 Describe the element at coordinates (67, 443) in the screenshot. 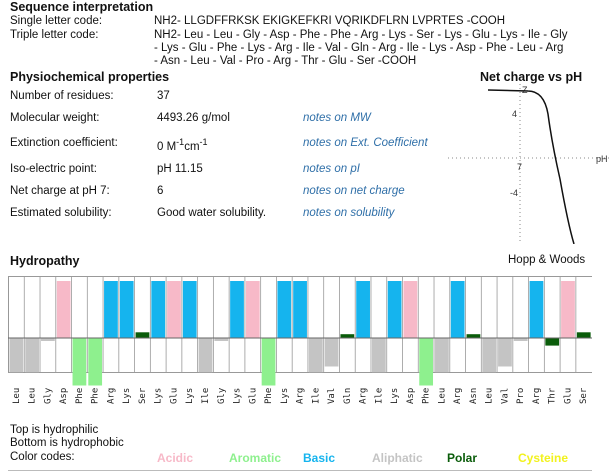

I see `note-bottom: Bottom is hydrophobic` at that location.